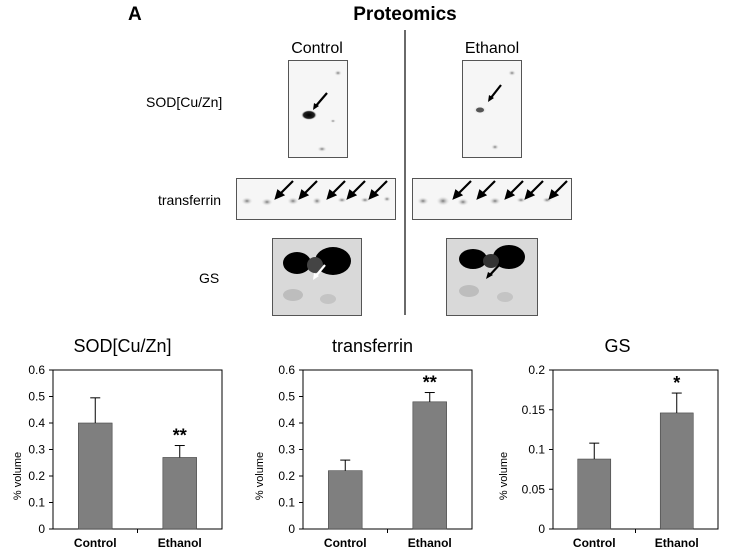 The height and width of the screenshot is (553, 739). Describe the element at coordinates (317, 48) in the screenshot. I see `column-label-control: Control` at that location.